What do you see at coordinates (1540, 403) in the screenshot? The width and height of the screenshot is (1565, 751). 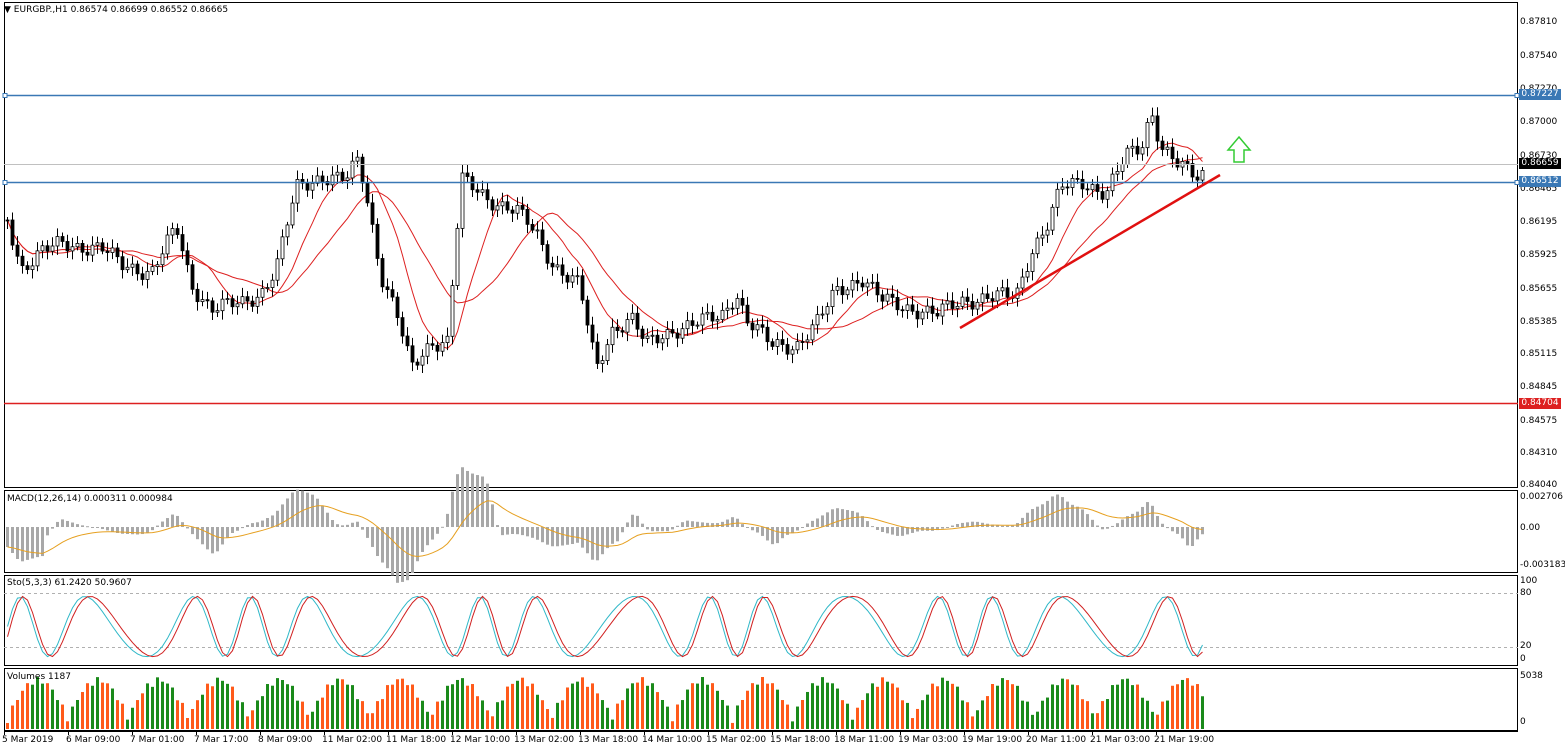 I see `support-level-tag: 0.84704` at bounding box center [1540, 403].